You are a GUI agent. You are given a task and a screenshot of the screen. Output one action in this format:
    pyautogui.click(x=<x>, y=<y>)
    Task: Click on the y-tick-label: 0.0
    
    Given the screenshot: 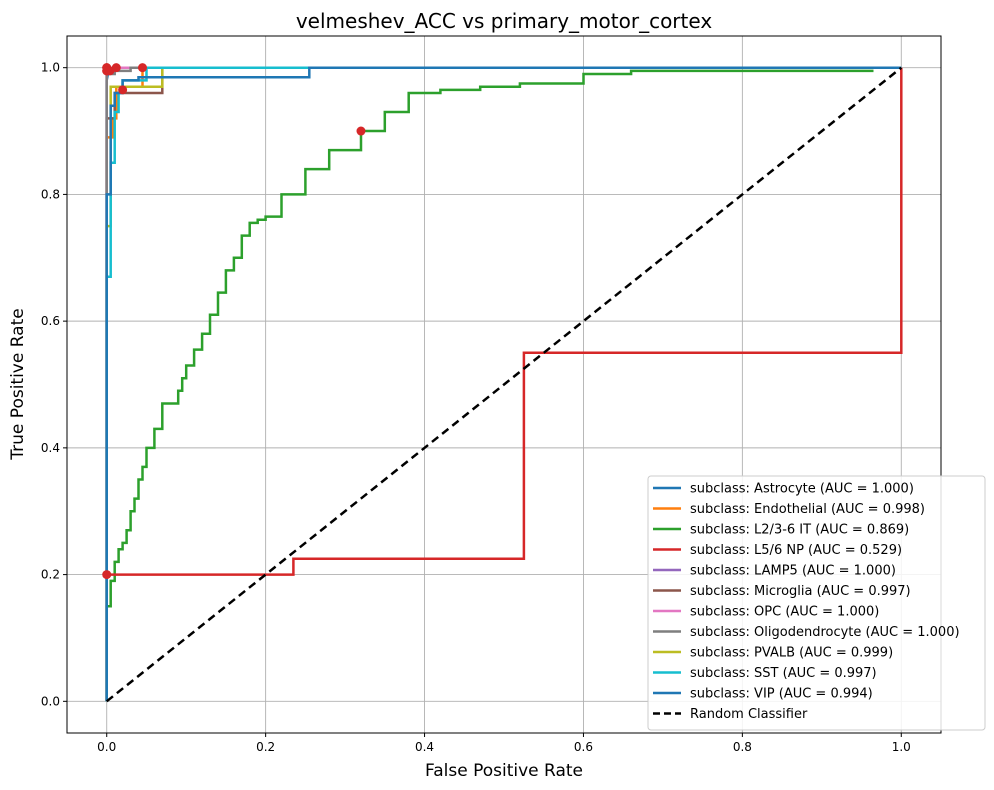 What is the action you would take?
    pyautogui.click(x=50, y=701)
    